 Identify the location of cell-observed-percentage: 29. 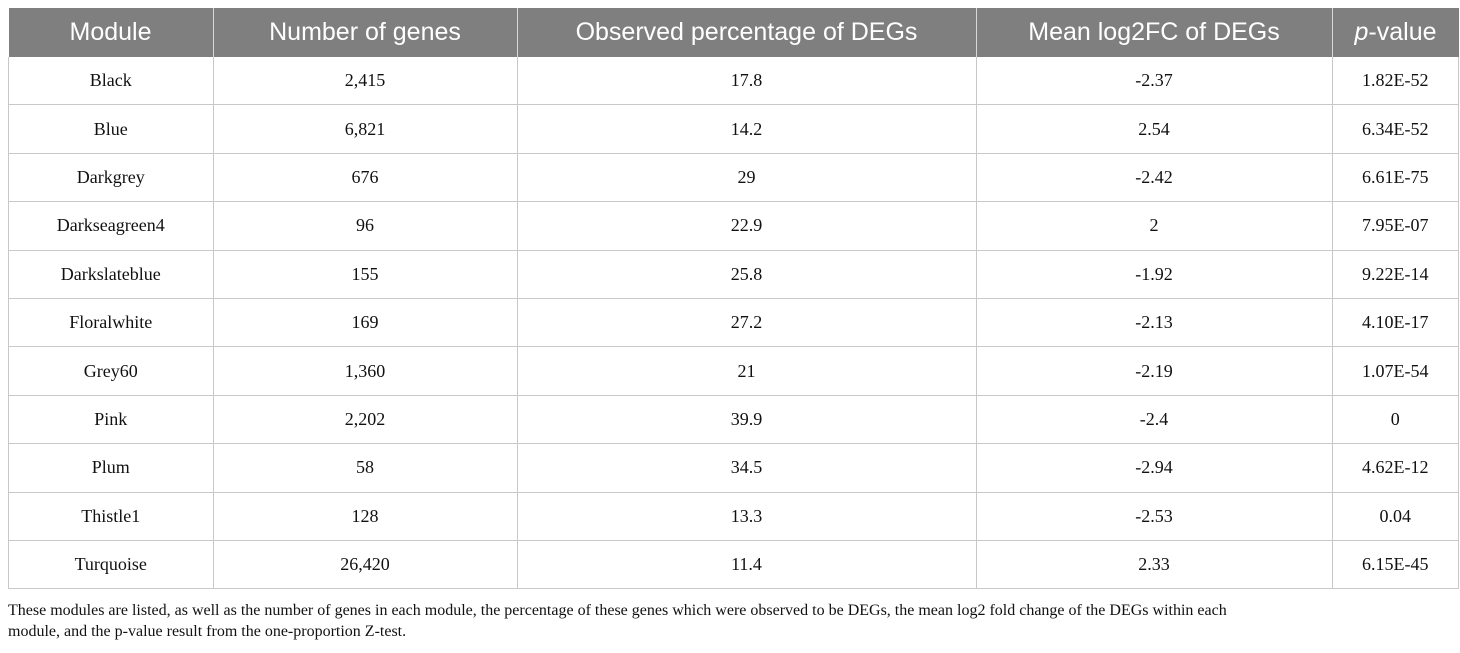
(746, 177).